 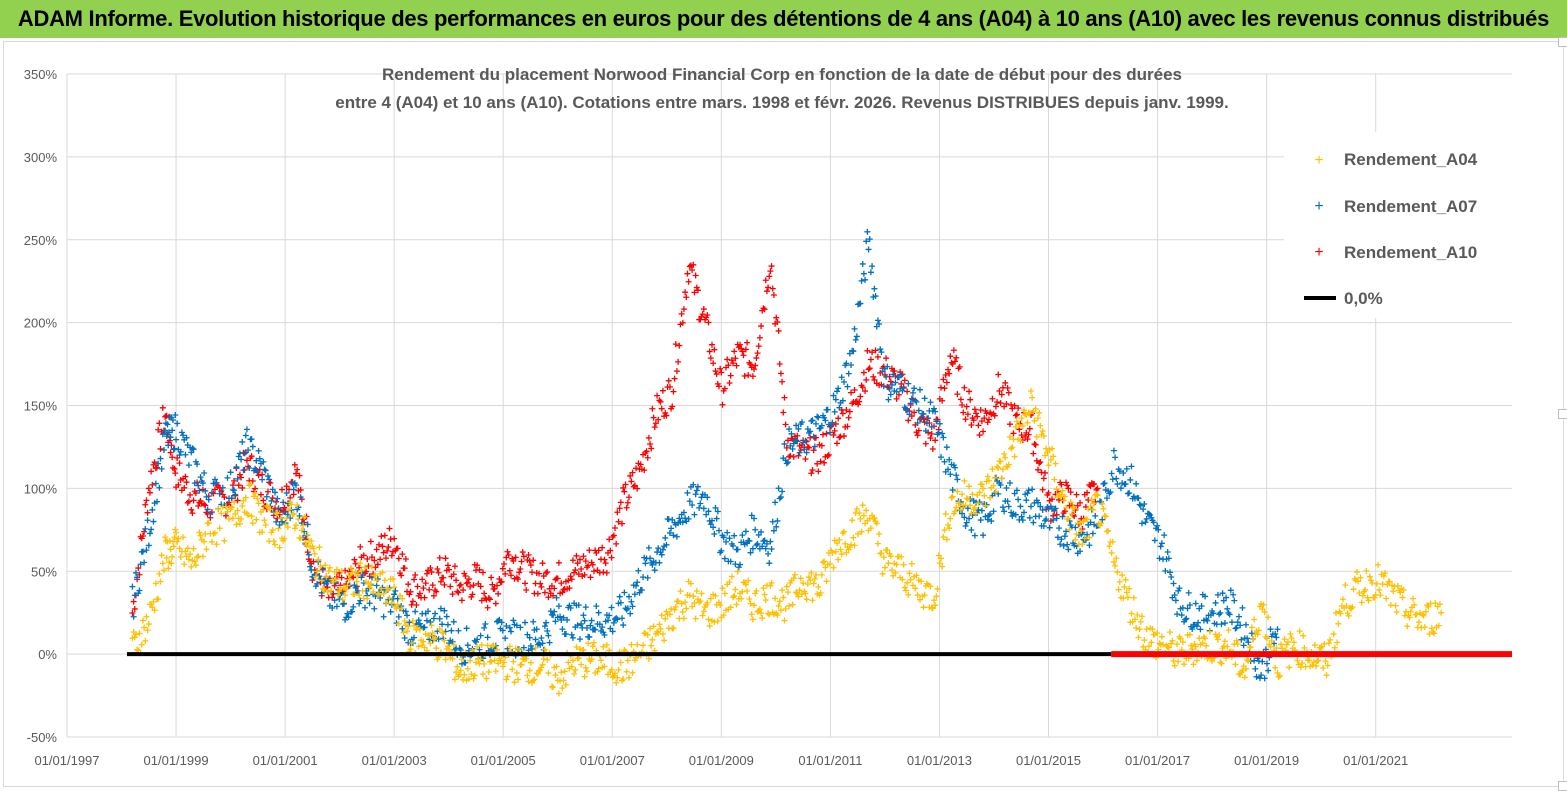 I want to click on selection-handle-top-right, so click(x=1562, y=42).